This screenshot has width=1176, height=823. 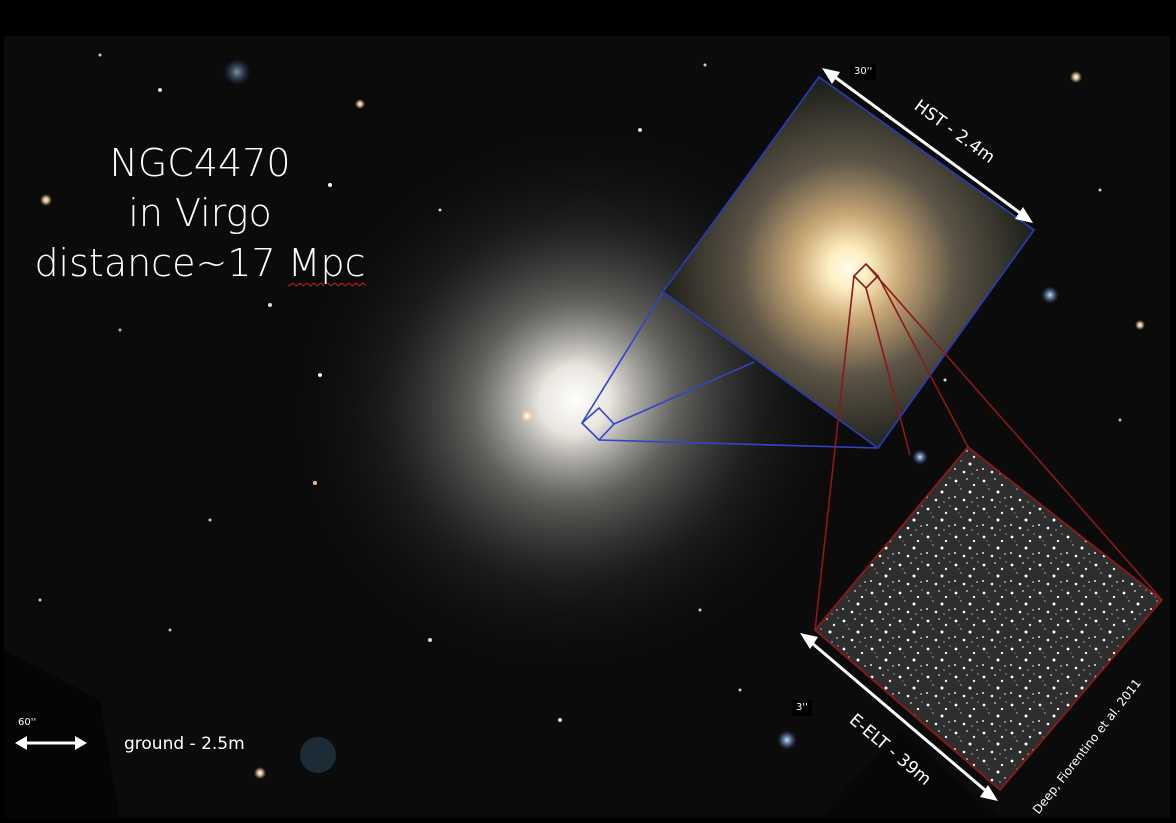 I want to click on title-block: NGC4470 in Virgo distance~17 Mpc, so click(x=200, y=213).